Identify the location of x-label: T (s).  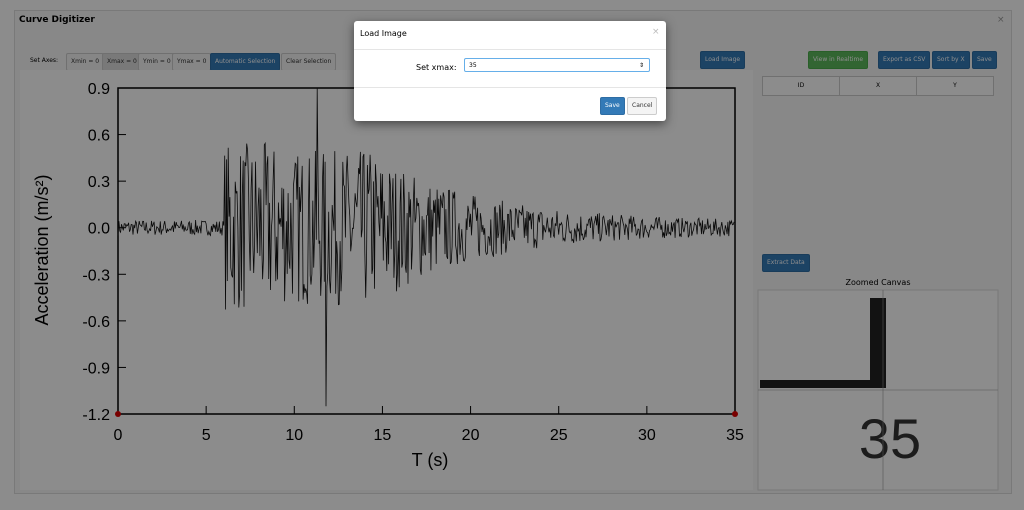
(430, 460).